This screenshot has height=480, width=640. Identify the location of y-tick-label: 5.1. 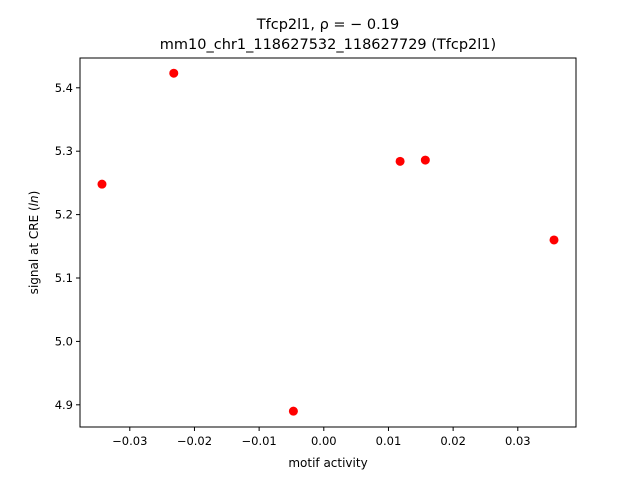
(64, 278).